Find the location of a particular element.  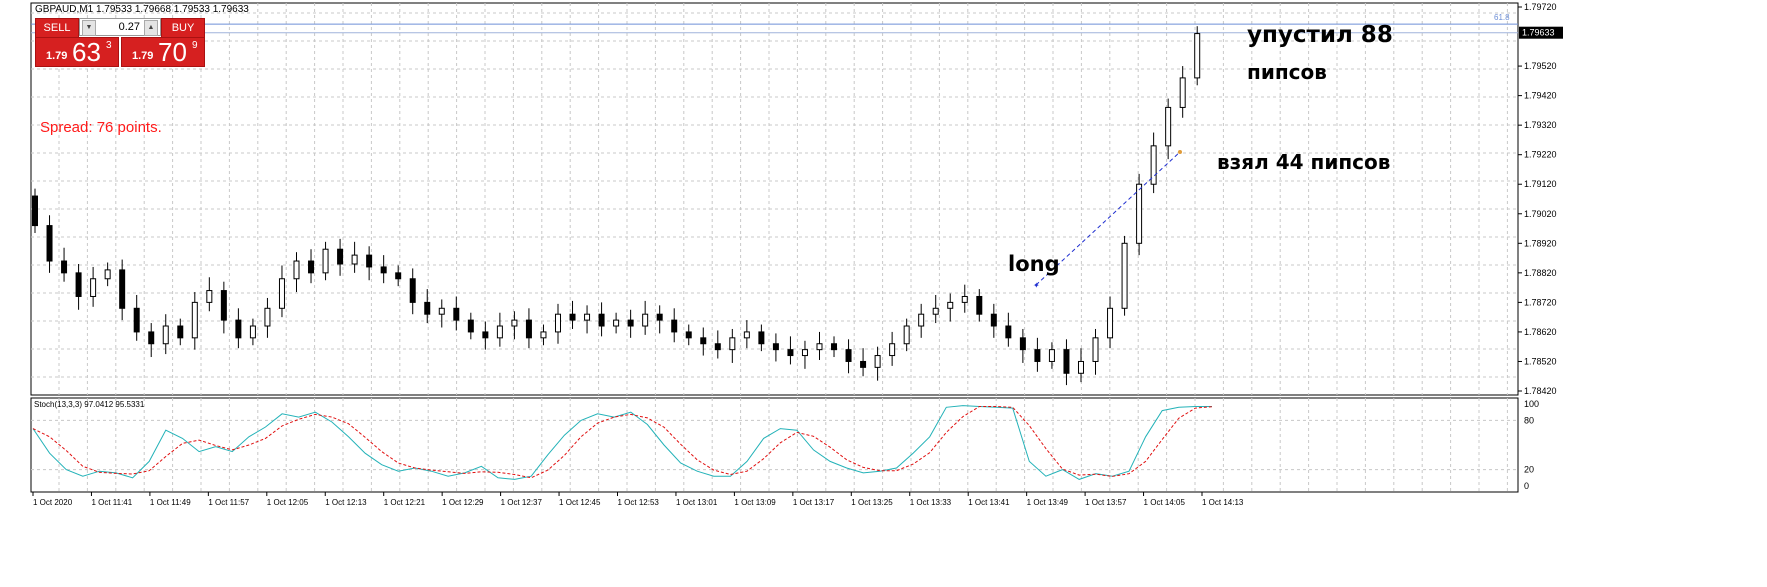

current-price-label: 1.79633 is located at coordinates (1538, 33).